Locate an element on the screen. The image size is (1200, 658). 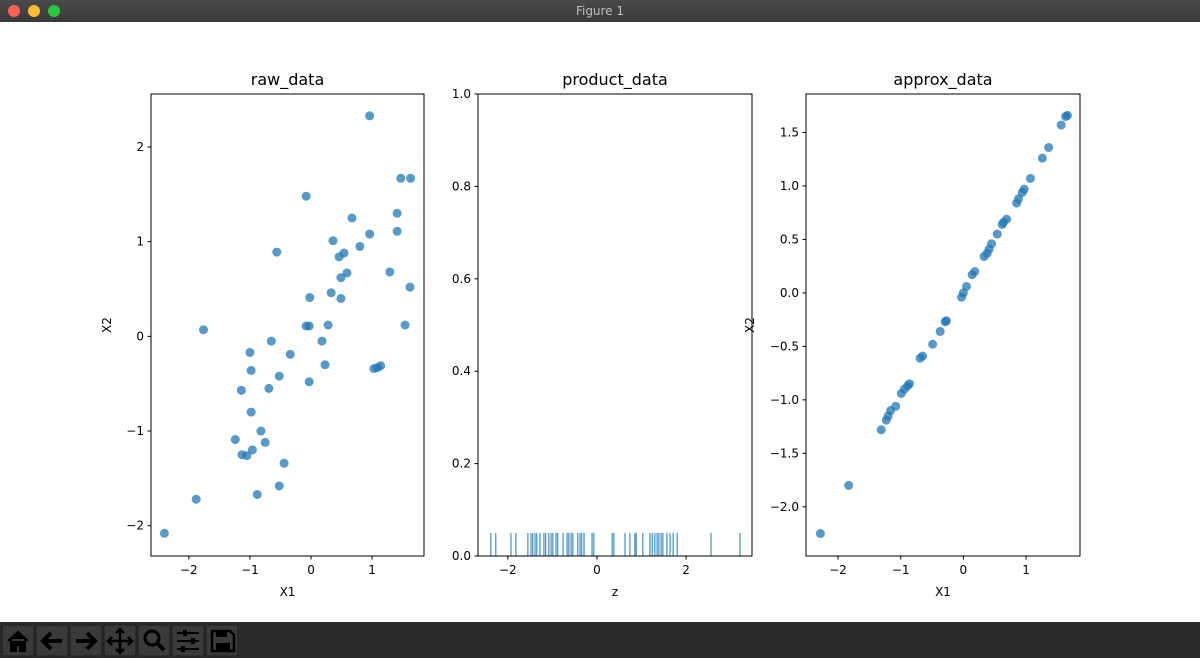
y-tick-label: −2 is located at coordinates (135, 526).